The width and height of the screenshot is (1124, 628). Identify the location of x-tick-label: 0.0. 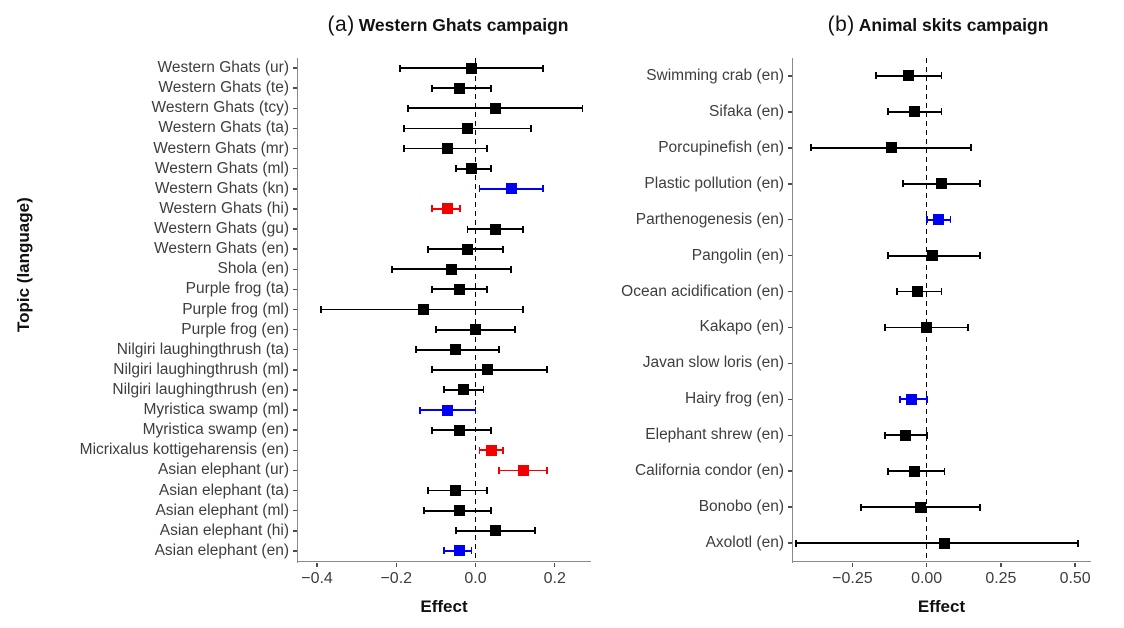
(475, 578).